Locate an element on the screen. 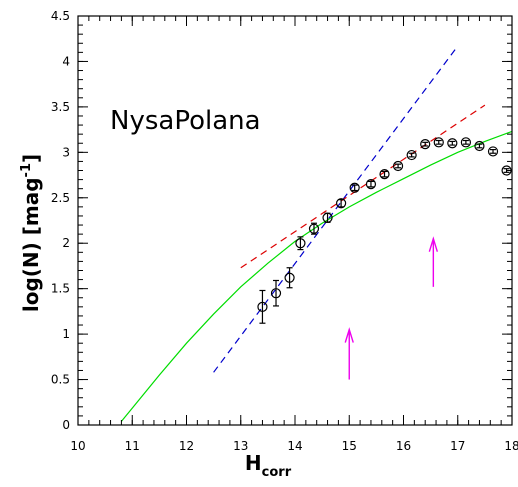  y-axis-title: log(N) [mag-1] is located at coordinates (31, 233).